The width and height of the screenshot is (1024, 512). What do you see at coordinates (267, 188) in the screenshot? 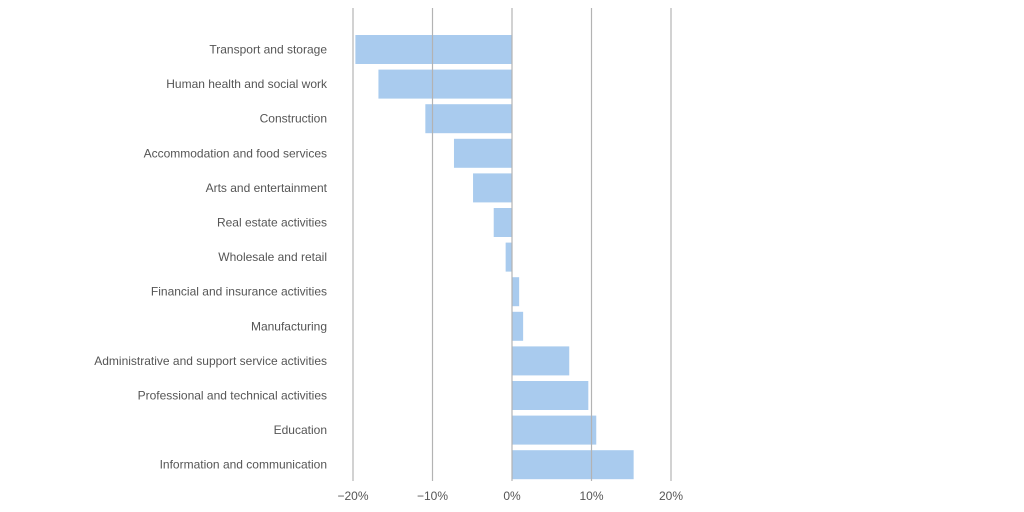
I see `category-label: Arts and entertainment` at bounding box center [267, 188].